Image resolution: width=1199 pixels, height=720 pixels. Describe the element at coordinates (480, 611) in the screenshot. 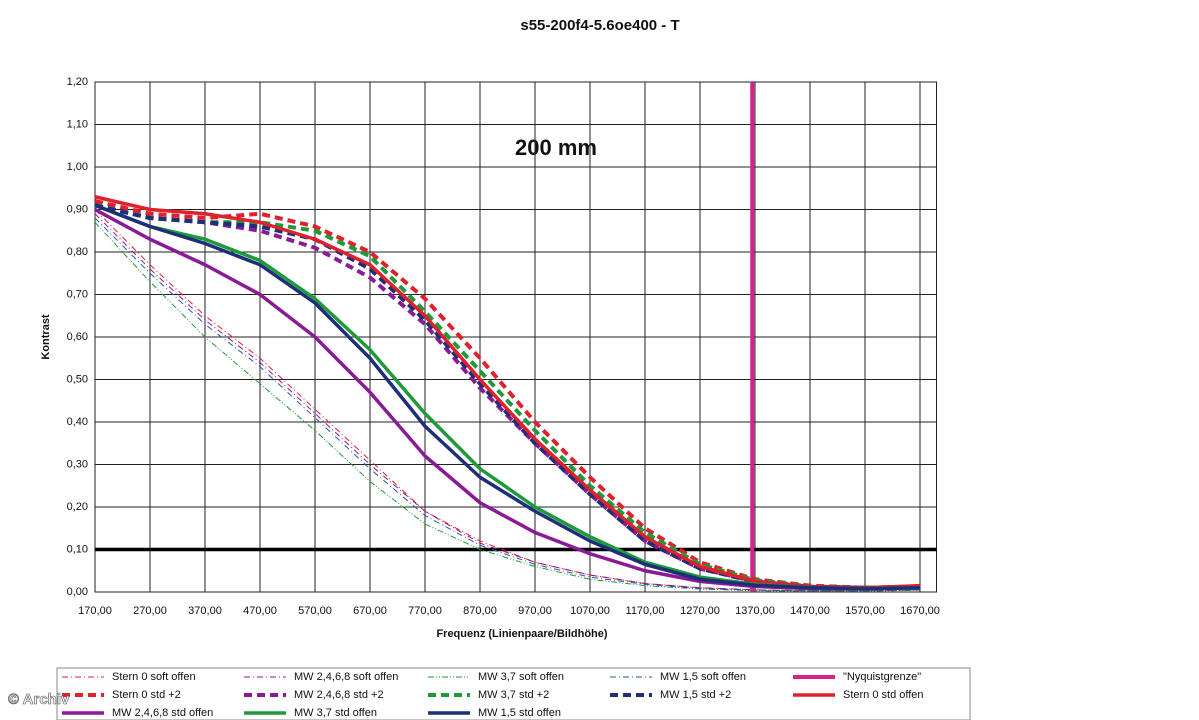

I see `x-tick-label: 870,00` at that location.